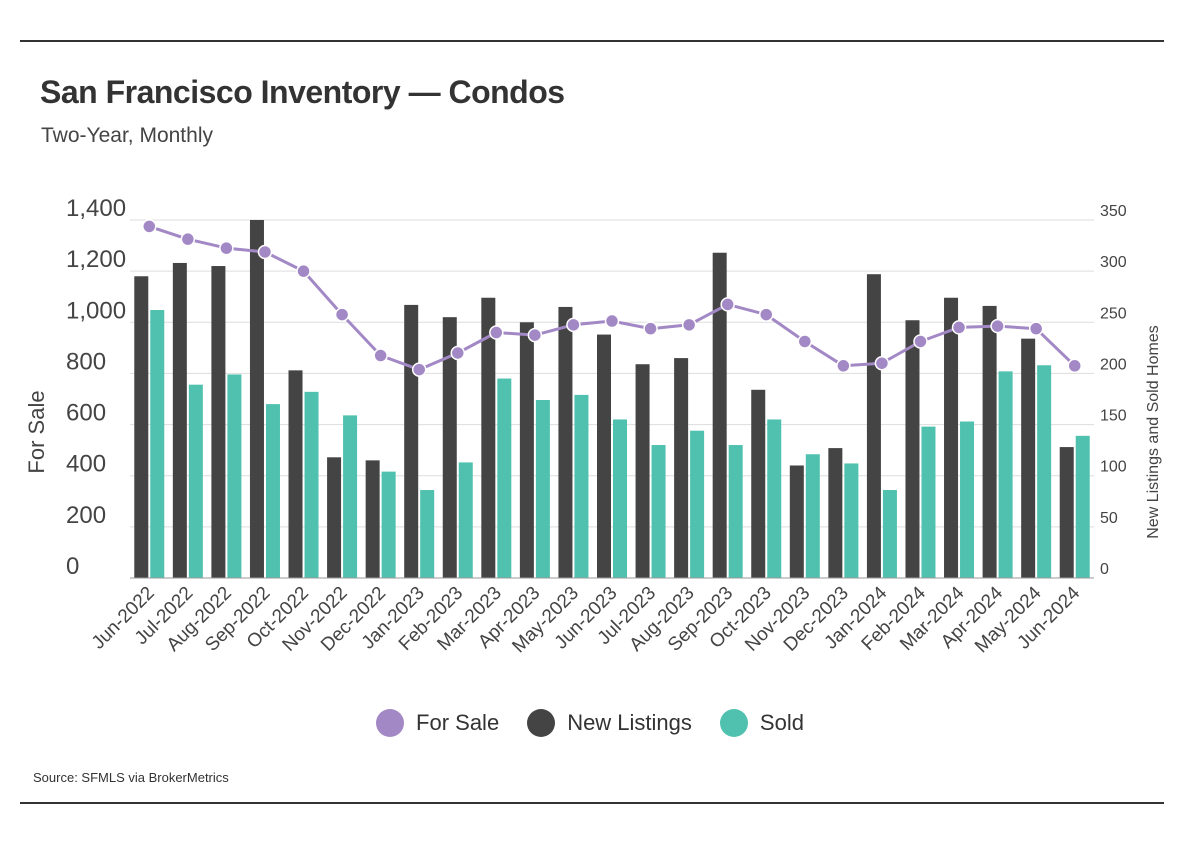 The height and width of the screenshot is (862, 1180). I want to click on y2-axis-title: New Listings and Sold Homes, so click(1153, 431).